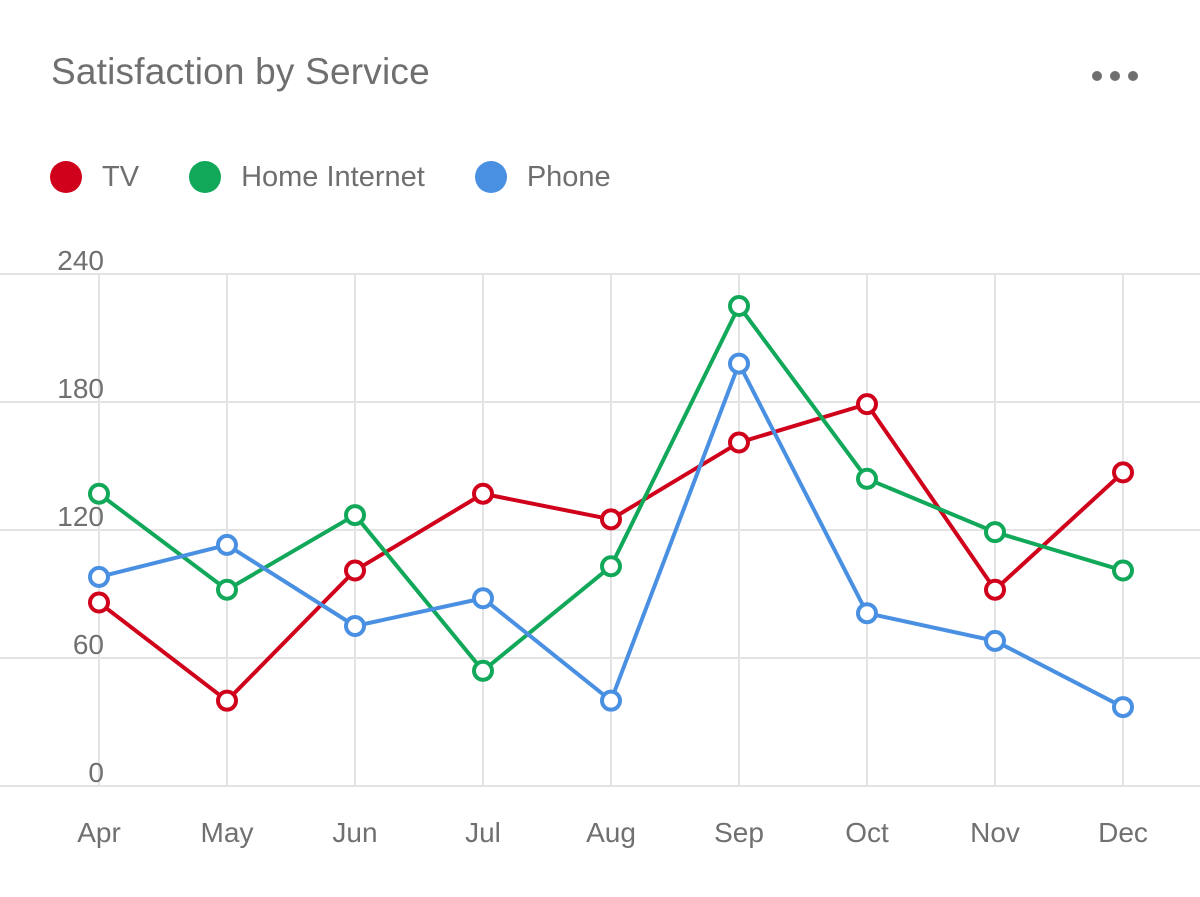  Describe the element at coordinates (94, 177) in the screenshot. I see `legend-item-tv: TV` at that location.